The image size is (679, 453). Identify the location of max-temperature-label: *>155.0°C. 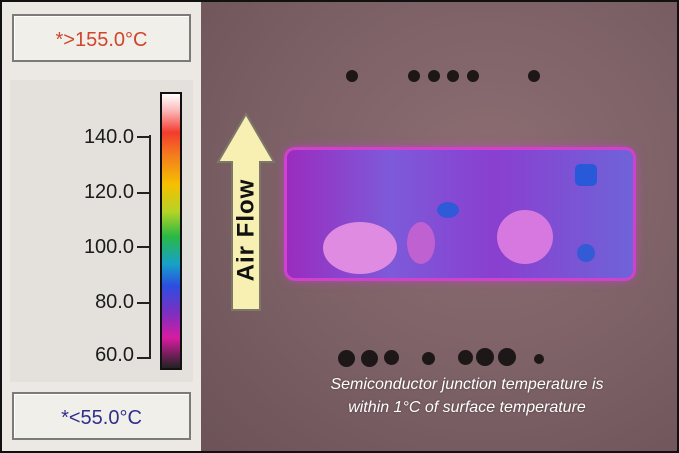
(101, 40).